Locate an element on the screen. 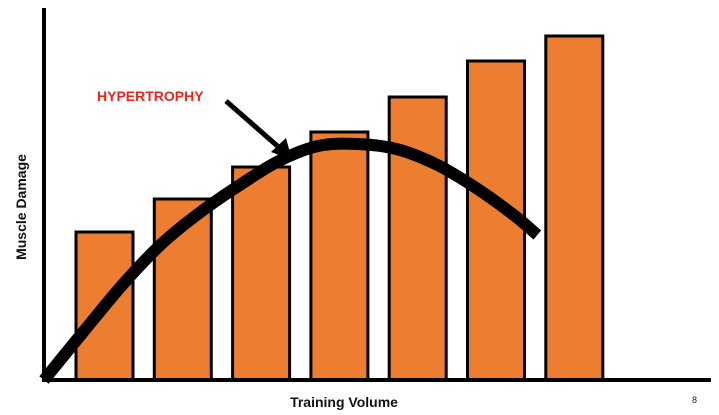  y-axis-title: Muscle Damage is located at coordinates (21, 207).